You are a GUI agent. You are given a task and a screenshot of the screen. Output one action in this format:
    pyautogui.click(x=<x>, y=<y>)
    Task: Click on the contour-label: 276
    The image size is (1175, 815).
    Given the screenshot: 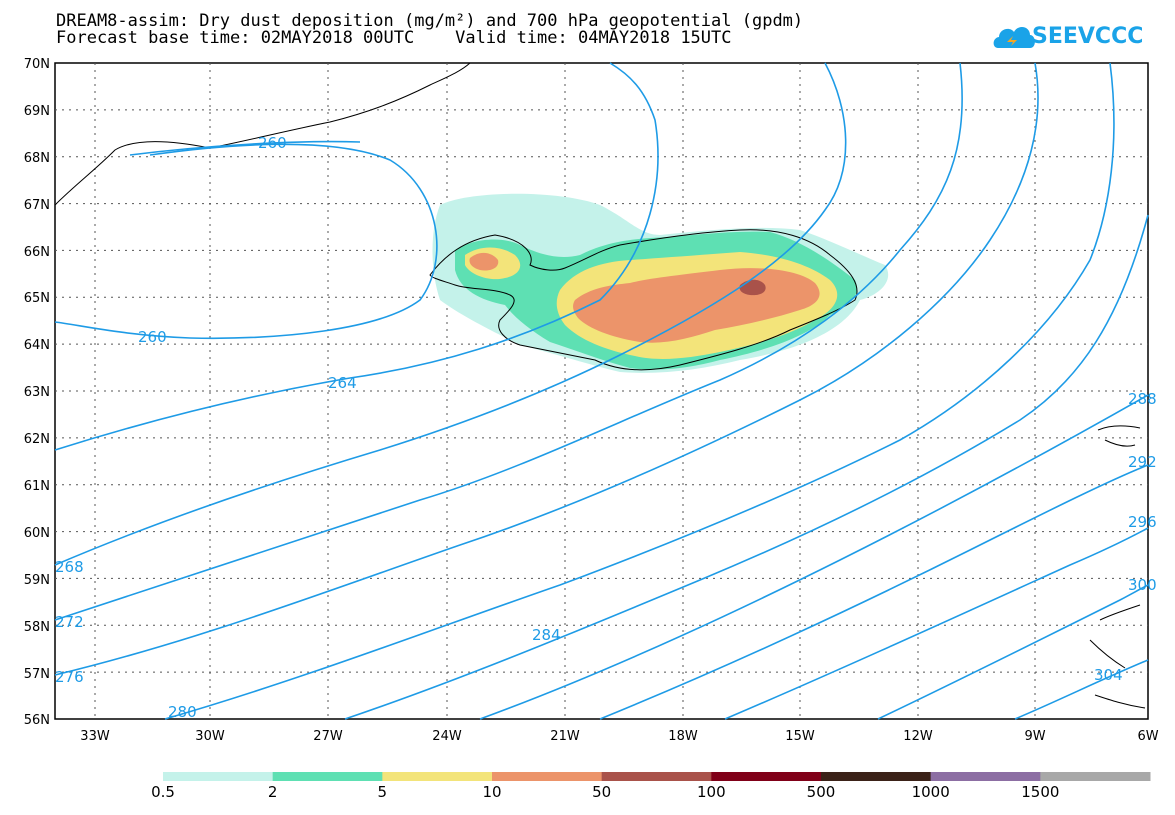 What is the action you would take?
    pyautogui.click(x=69, y=677)
    